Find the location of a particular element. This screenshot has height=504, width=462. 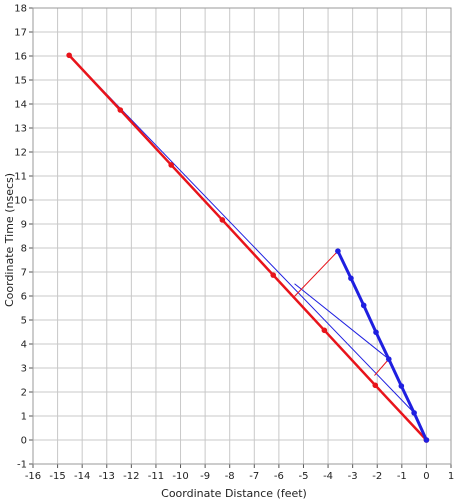

x-tick-label: -6 is located at coordinates (279, 476).